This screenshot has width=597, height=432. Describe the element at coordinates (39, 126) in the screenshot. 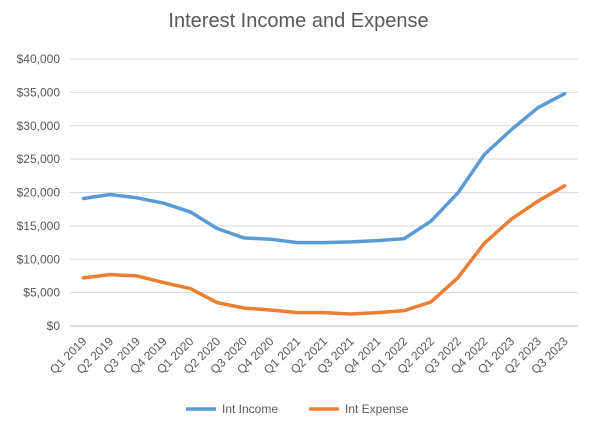

I see `y-tick-label: $30,000` at that location.